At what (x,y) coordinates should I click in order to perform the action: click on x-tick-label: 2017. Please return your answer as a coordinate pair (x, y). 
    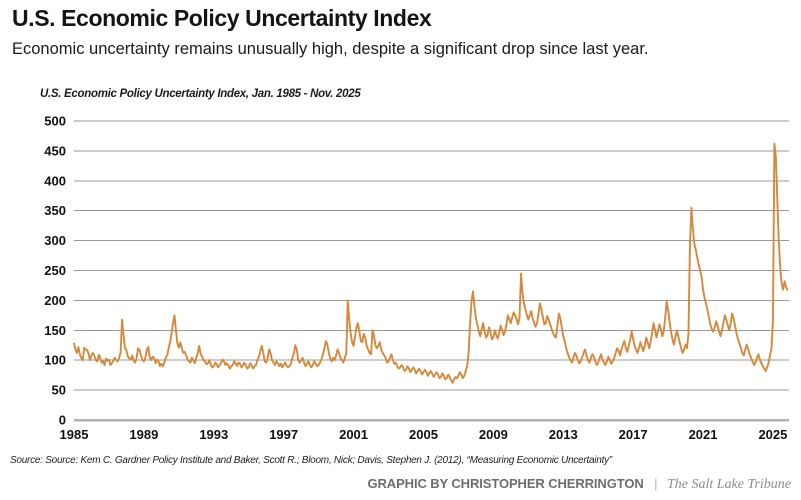
    Looking at the image, I should click on (633, 434).